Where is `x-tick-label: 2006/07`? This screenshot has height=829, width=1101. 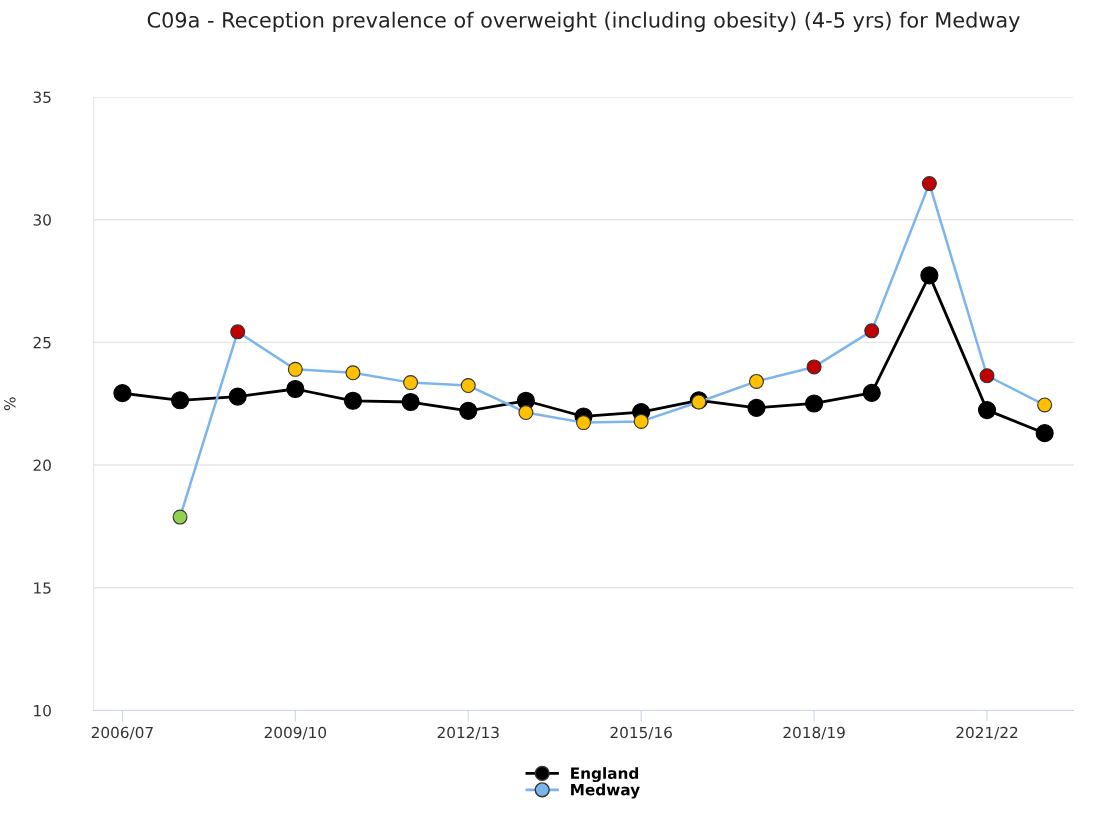
x-tick-label: 2006/07 is located at coordinates (122, 733).